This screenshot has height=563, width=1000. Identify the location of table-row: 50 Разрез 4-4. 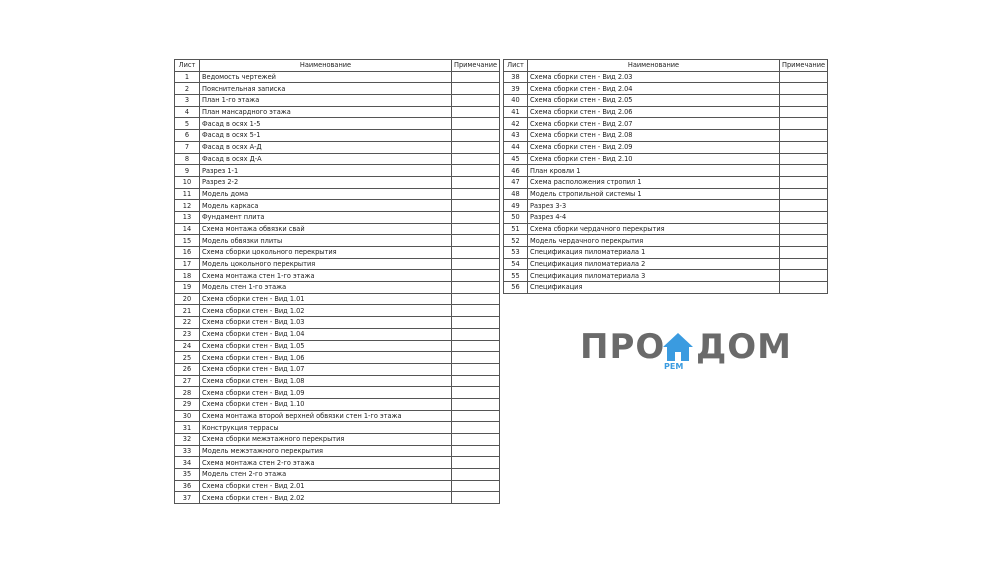
(665, 217).